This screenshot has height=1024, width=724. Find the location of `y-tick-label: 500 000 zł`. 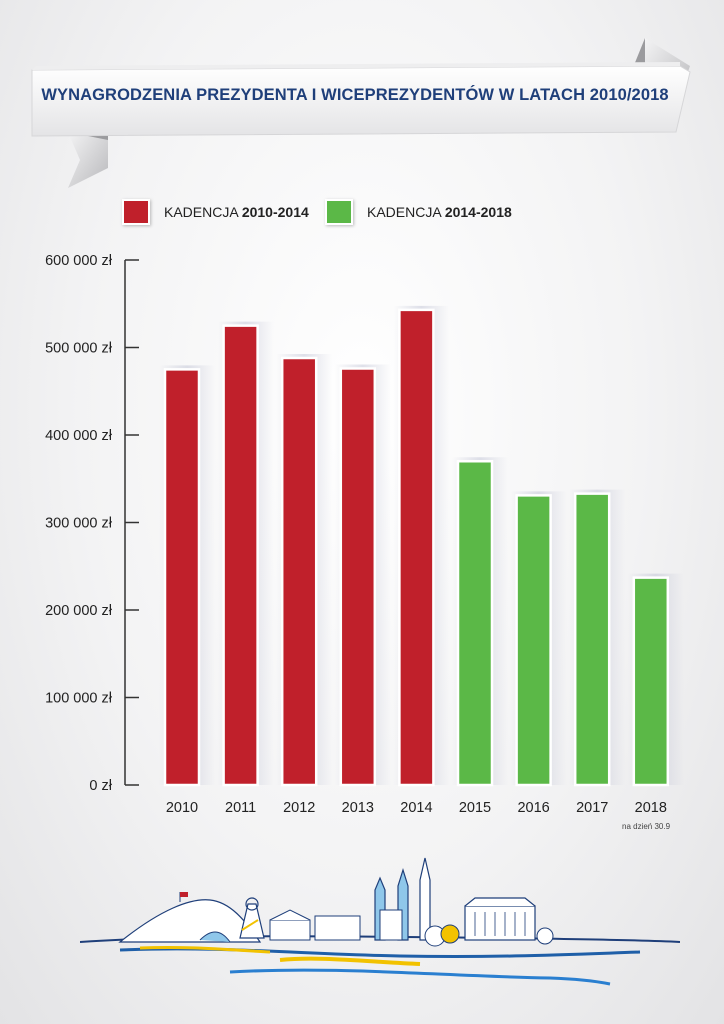

y-tick-label: 500 000 zł is located at coordinates (79, 349).